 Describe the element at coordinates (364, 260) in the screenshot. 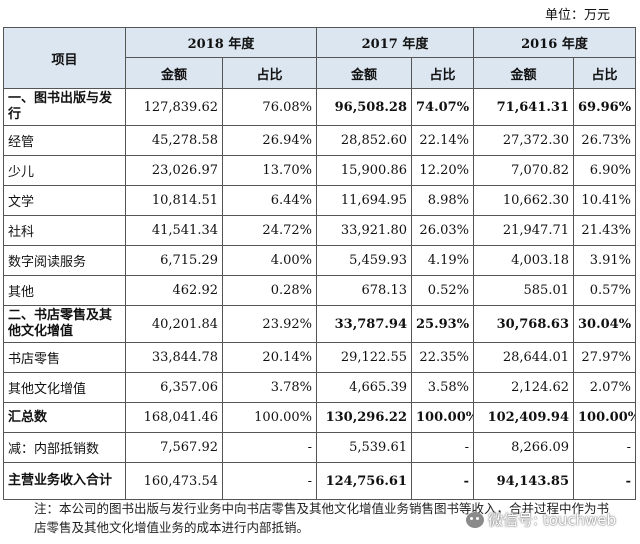

I see `cell-amount-2017: 5,459.93` at that location.